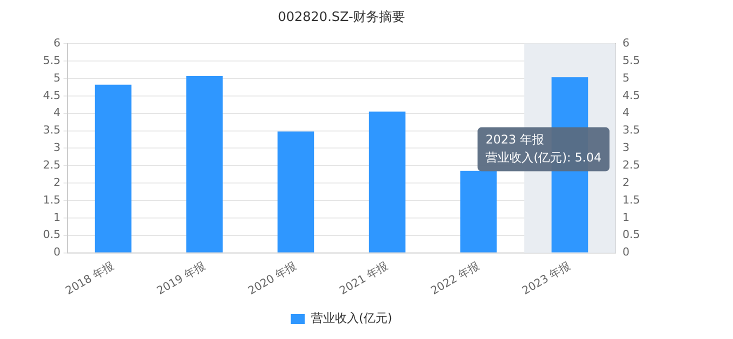  Describe the element at coordinates (56, 182) in the screenshot. I see `y-tick-label: 2` at that location.